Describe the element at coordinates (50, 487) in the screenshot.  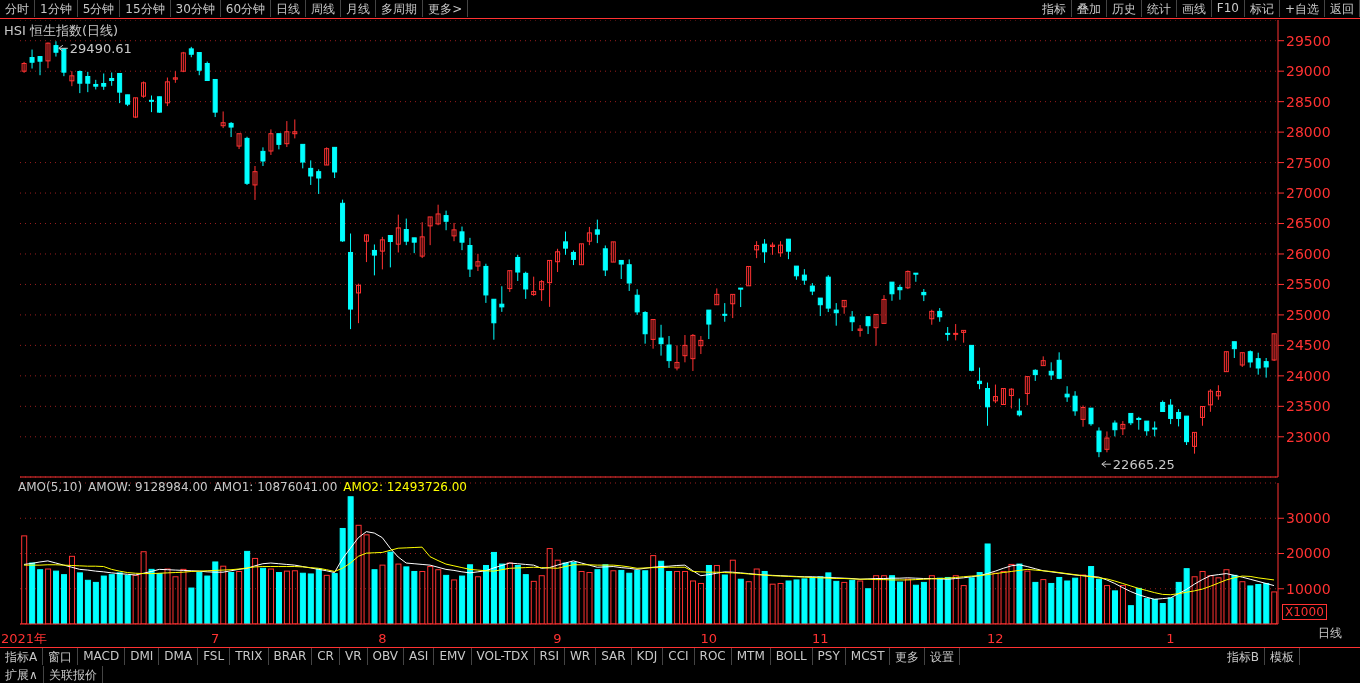
I see `chart-title: AMO(5,10)` at that location.